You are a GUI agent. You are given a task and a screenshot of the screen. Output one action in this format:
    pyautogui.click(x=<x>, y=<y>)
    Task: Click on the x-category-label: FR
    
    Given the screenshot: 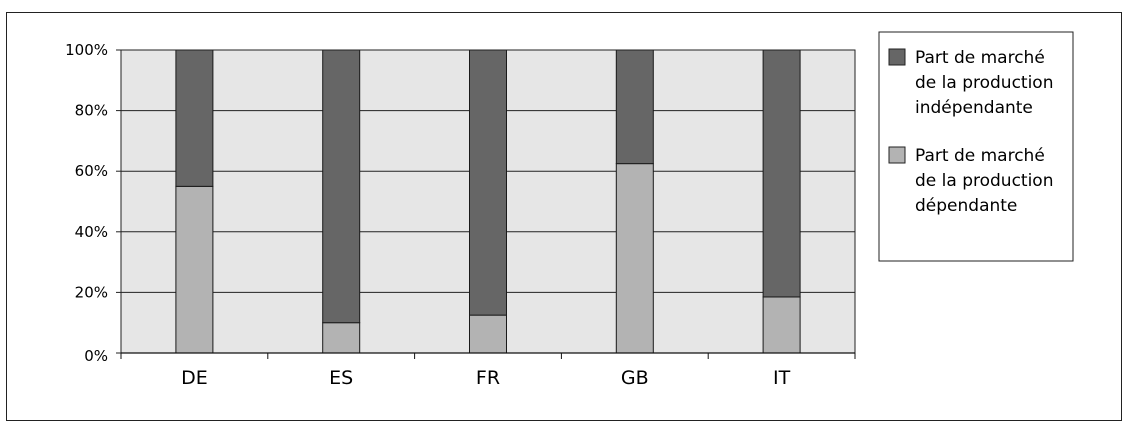 What is the action you would take?
    pyautogui.click(x=488, y=378)
    